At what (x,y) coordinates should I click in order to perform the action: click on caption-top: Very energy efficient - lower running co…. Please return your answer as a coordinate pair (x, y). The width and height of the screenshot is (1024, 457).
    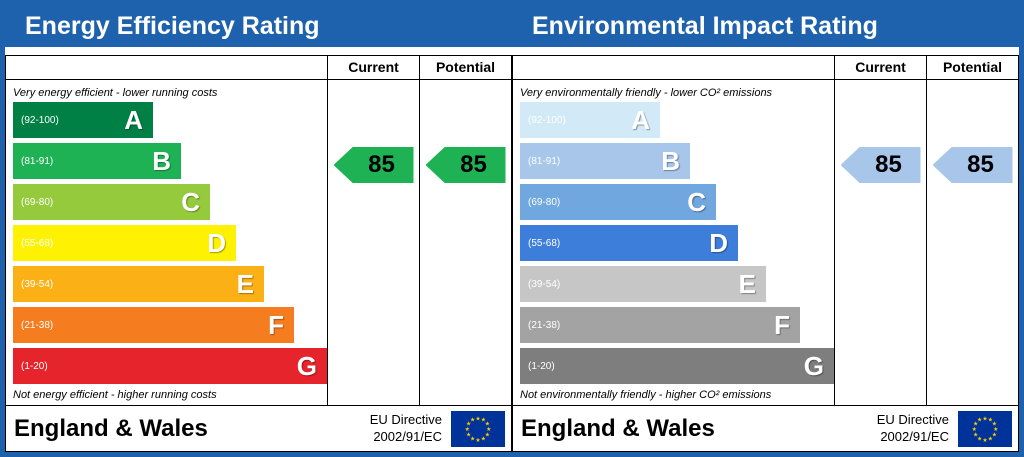
    Looking at the image, I should click on (115, 93).